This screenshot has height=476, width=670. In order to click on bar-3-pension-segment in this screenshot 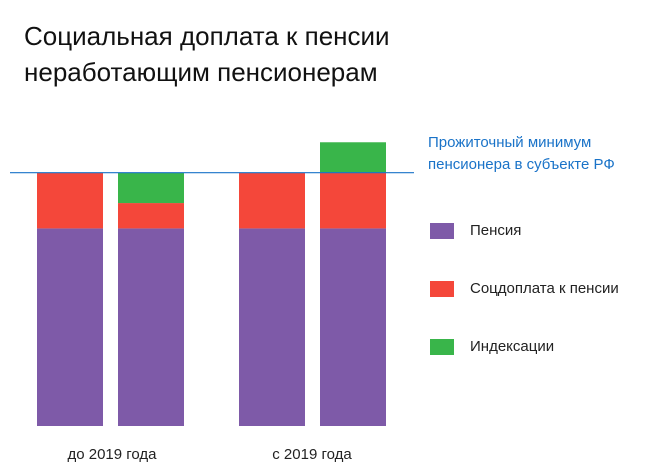, I will do `click(272, 327)`.